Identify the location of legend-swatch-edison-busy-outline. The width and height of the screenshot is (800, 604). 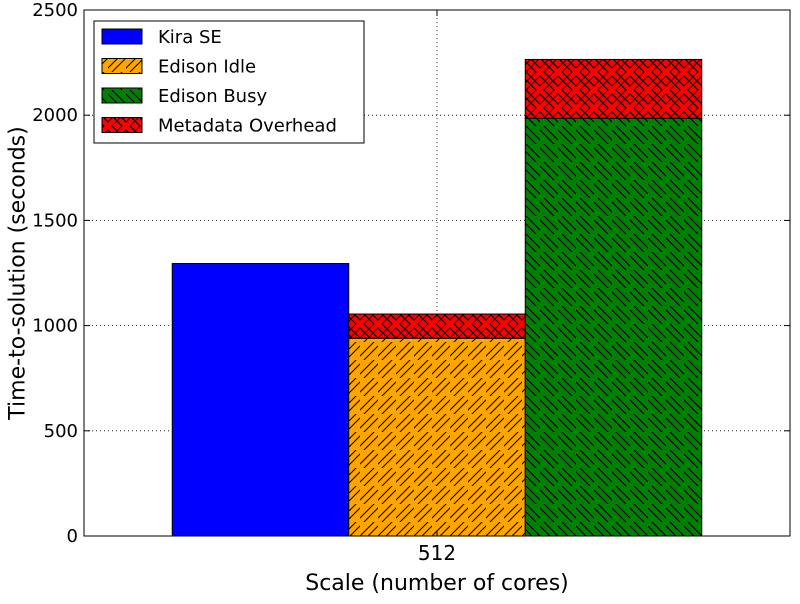
(122, 95).